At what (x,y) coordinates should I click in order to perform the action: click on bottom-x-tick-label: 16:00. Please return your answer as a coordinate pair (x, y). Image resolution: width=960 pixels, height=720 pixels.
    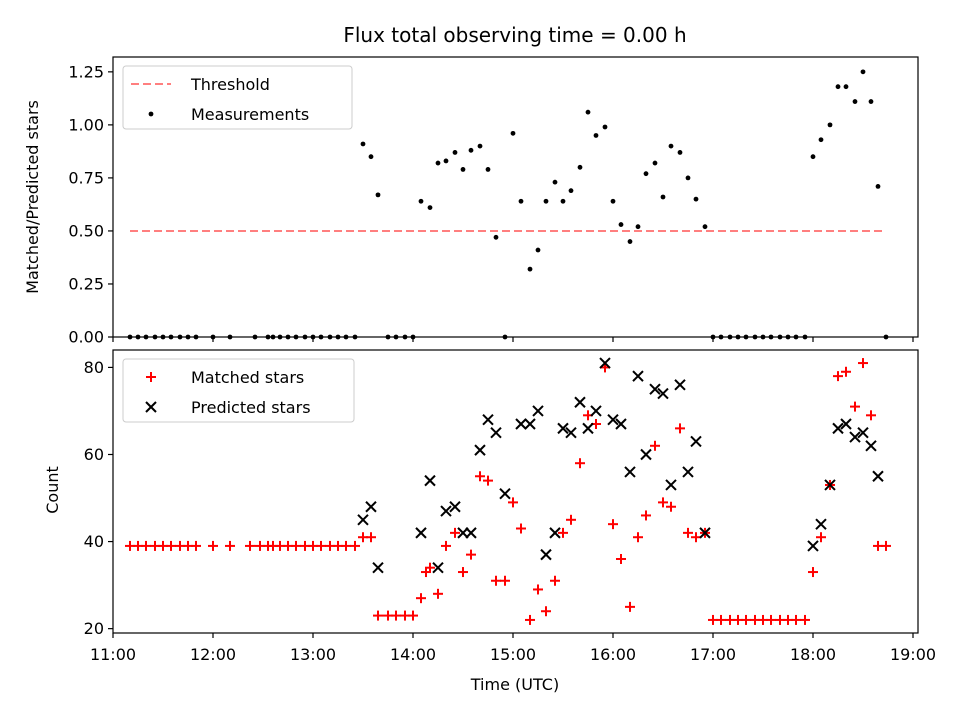
    Looking at the image, I should click on (613, 654).